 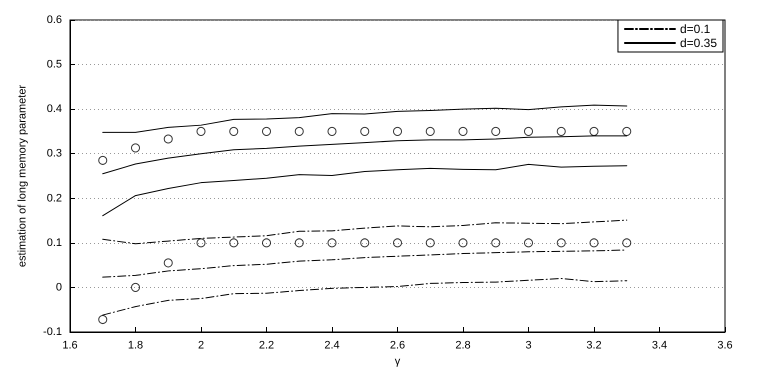 I want to click on x-tick-label: 1.8, so click(x=136, y=346).